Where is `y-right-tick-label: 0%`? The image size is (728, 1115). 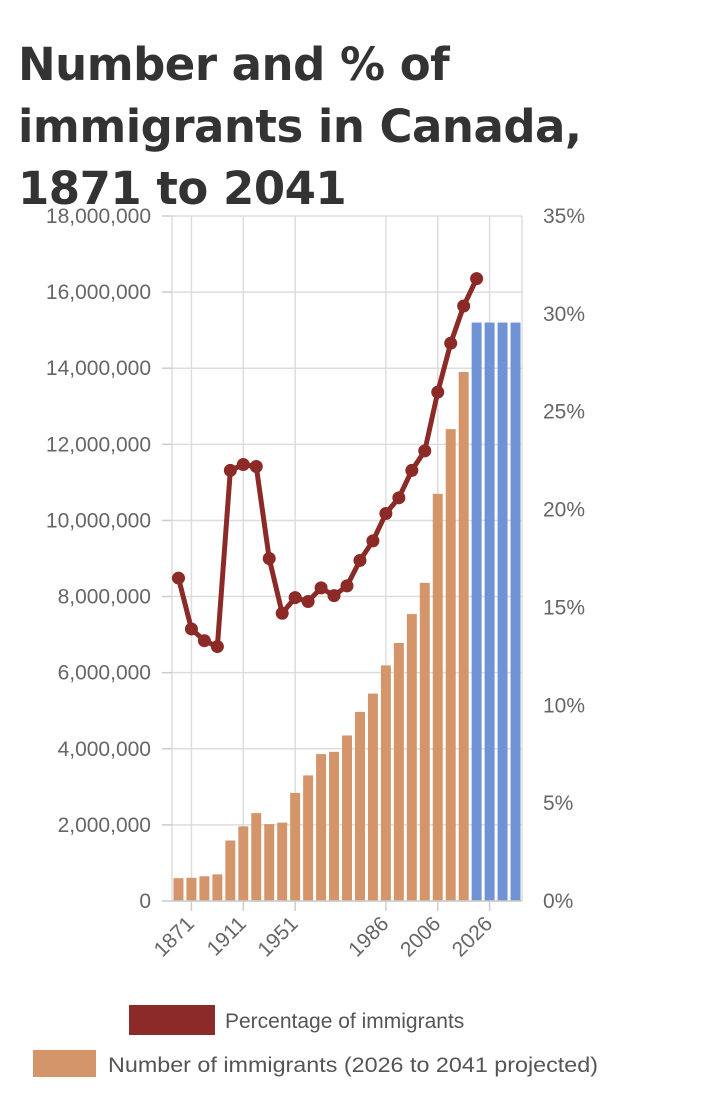 y-right-tick-label: 0% is located at coordinates (558, 901).